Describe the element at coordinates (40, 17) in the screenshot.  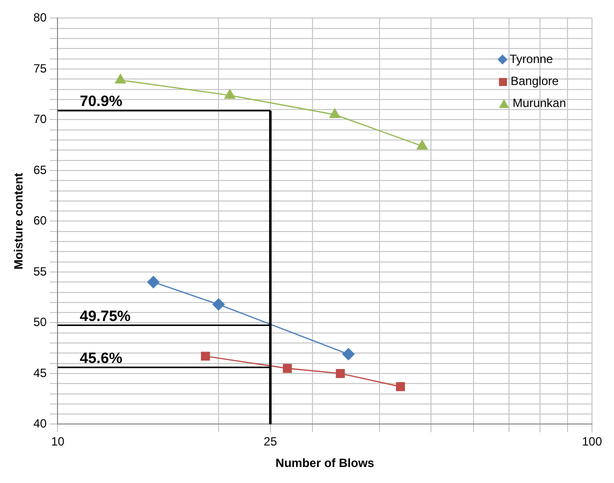
I see `y-tick-label: 80` at that location.